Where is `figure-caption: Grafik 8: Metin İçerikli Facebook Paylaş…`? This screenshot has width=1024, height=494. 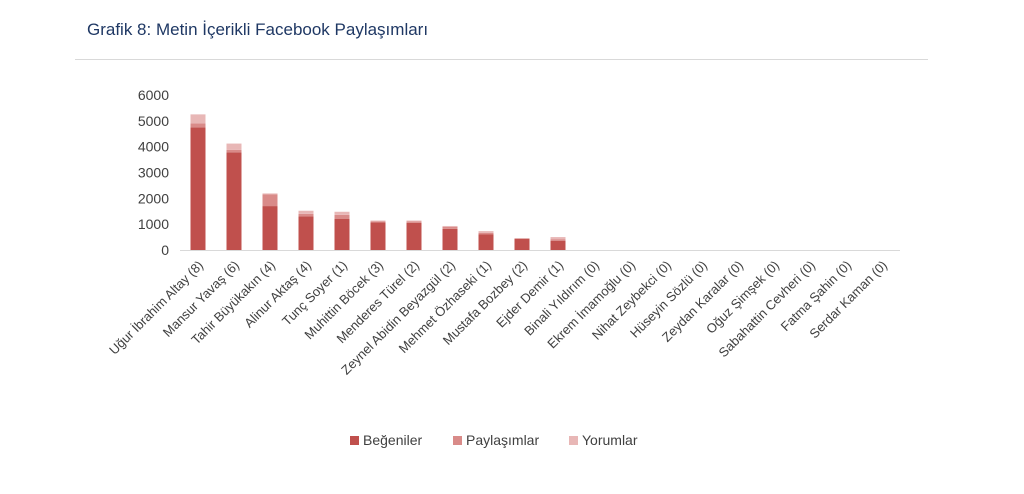
figure-caption: Grafik 8: Metin İçerikli Facebook Paylaş… is located at coordinates (258, 29).